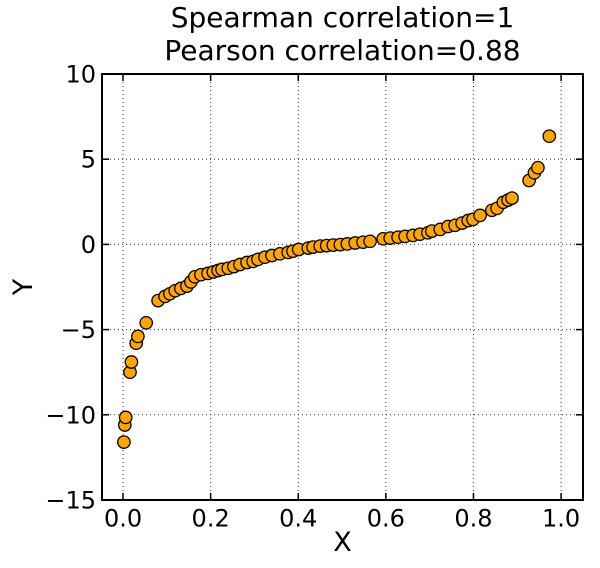 This screenshot has height=568, width=600. What do you see at coordinates (70, 501) in the screenshot?
I see `y-tick-label: −15` at bounding box center [70, 501].